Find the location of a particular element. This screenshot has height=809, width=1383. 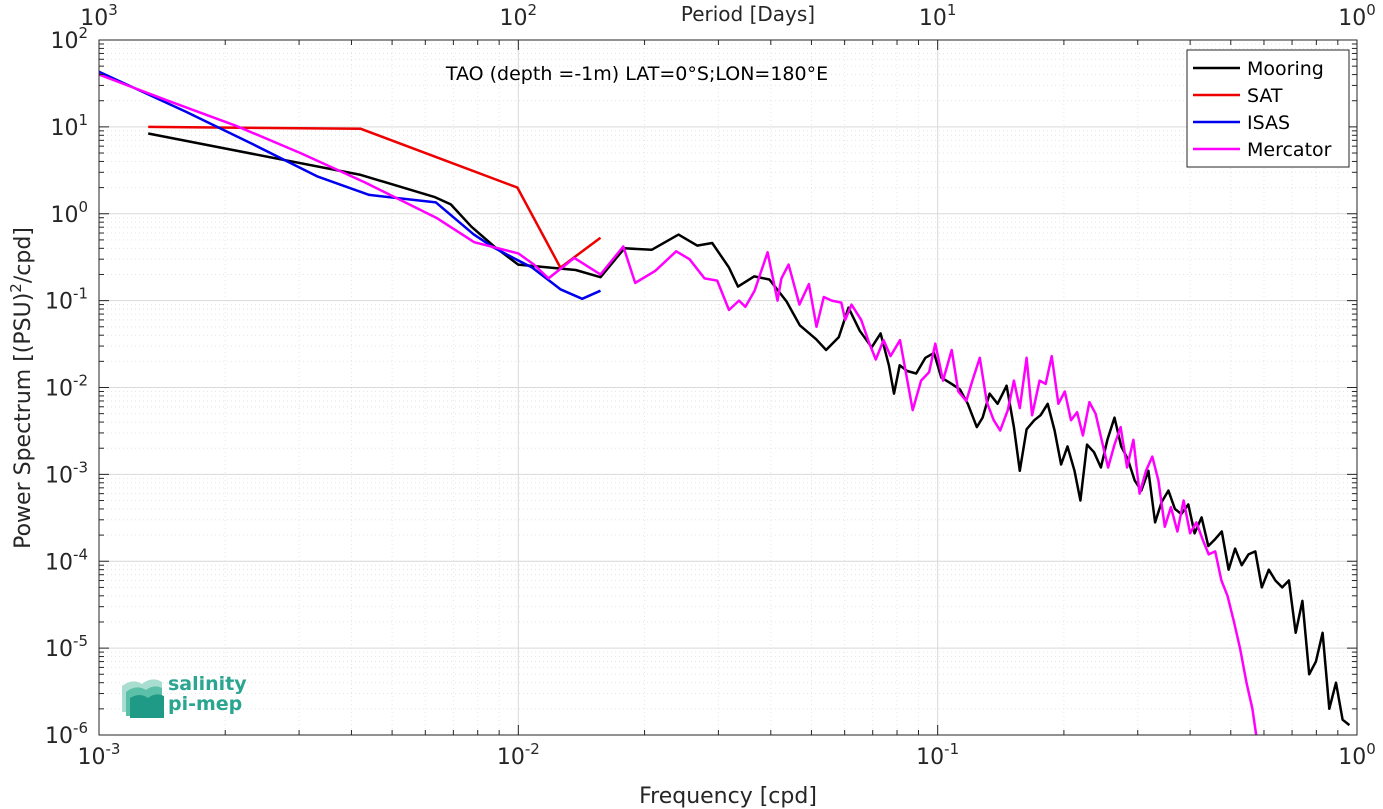

y-axis-label-exp: 2 is located at coordinates (16, 288).